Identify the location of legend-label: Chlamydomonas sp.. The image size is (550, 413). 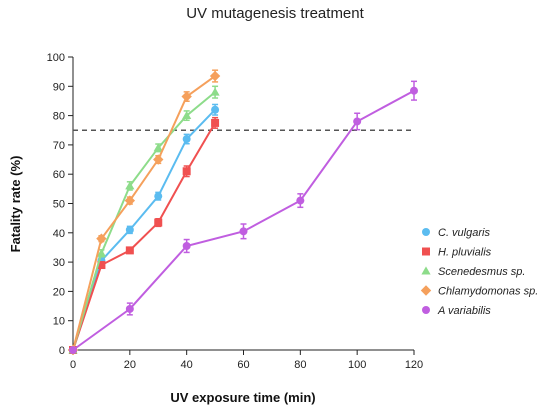
(488, 292).